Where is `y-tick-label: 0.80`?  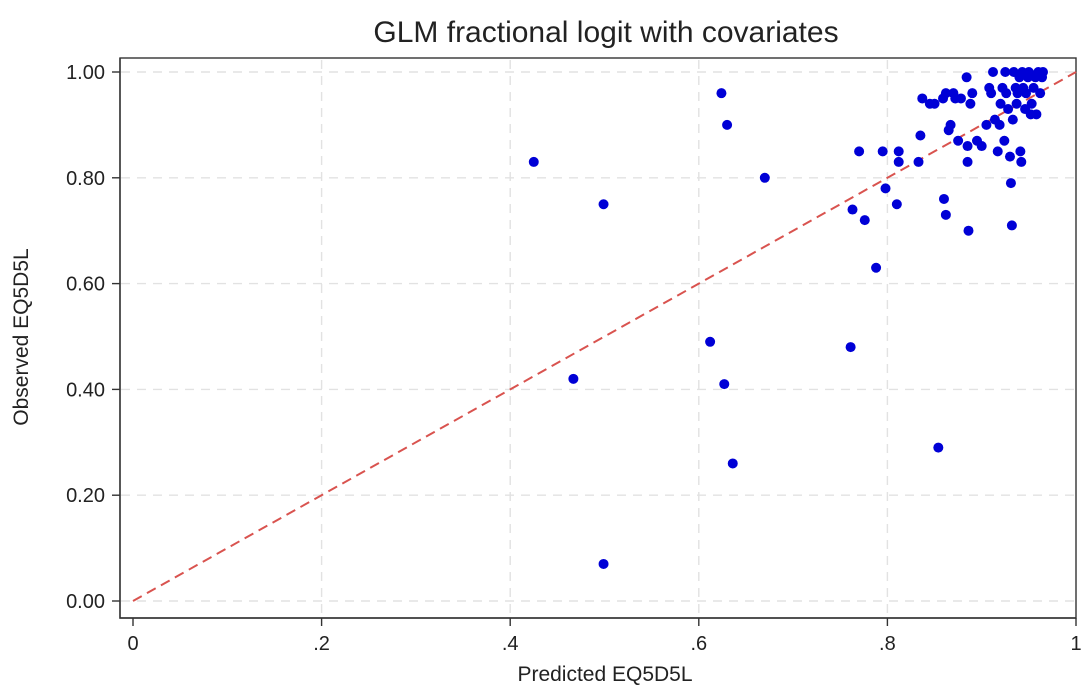
y-tick-label: 0.80 is located at coordinates (85, 179).